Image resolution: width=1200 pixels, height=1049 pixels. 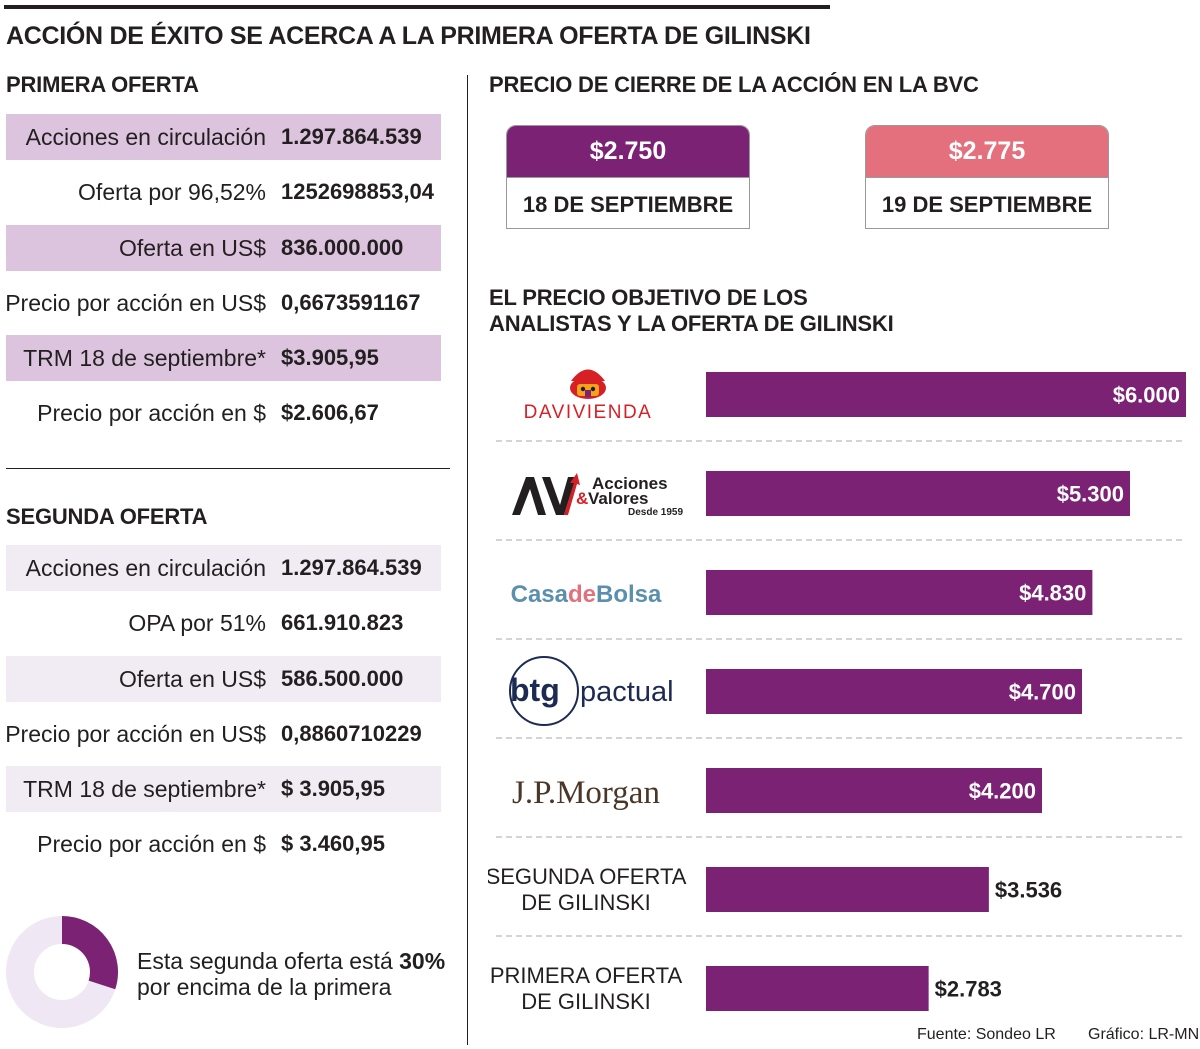 What do you see at coordinates (342, 678) in the screenshot?
I see `row-value: 586.500.000` at bounding box center [342, 678].